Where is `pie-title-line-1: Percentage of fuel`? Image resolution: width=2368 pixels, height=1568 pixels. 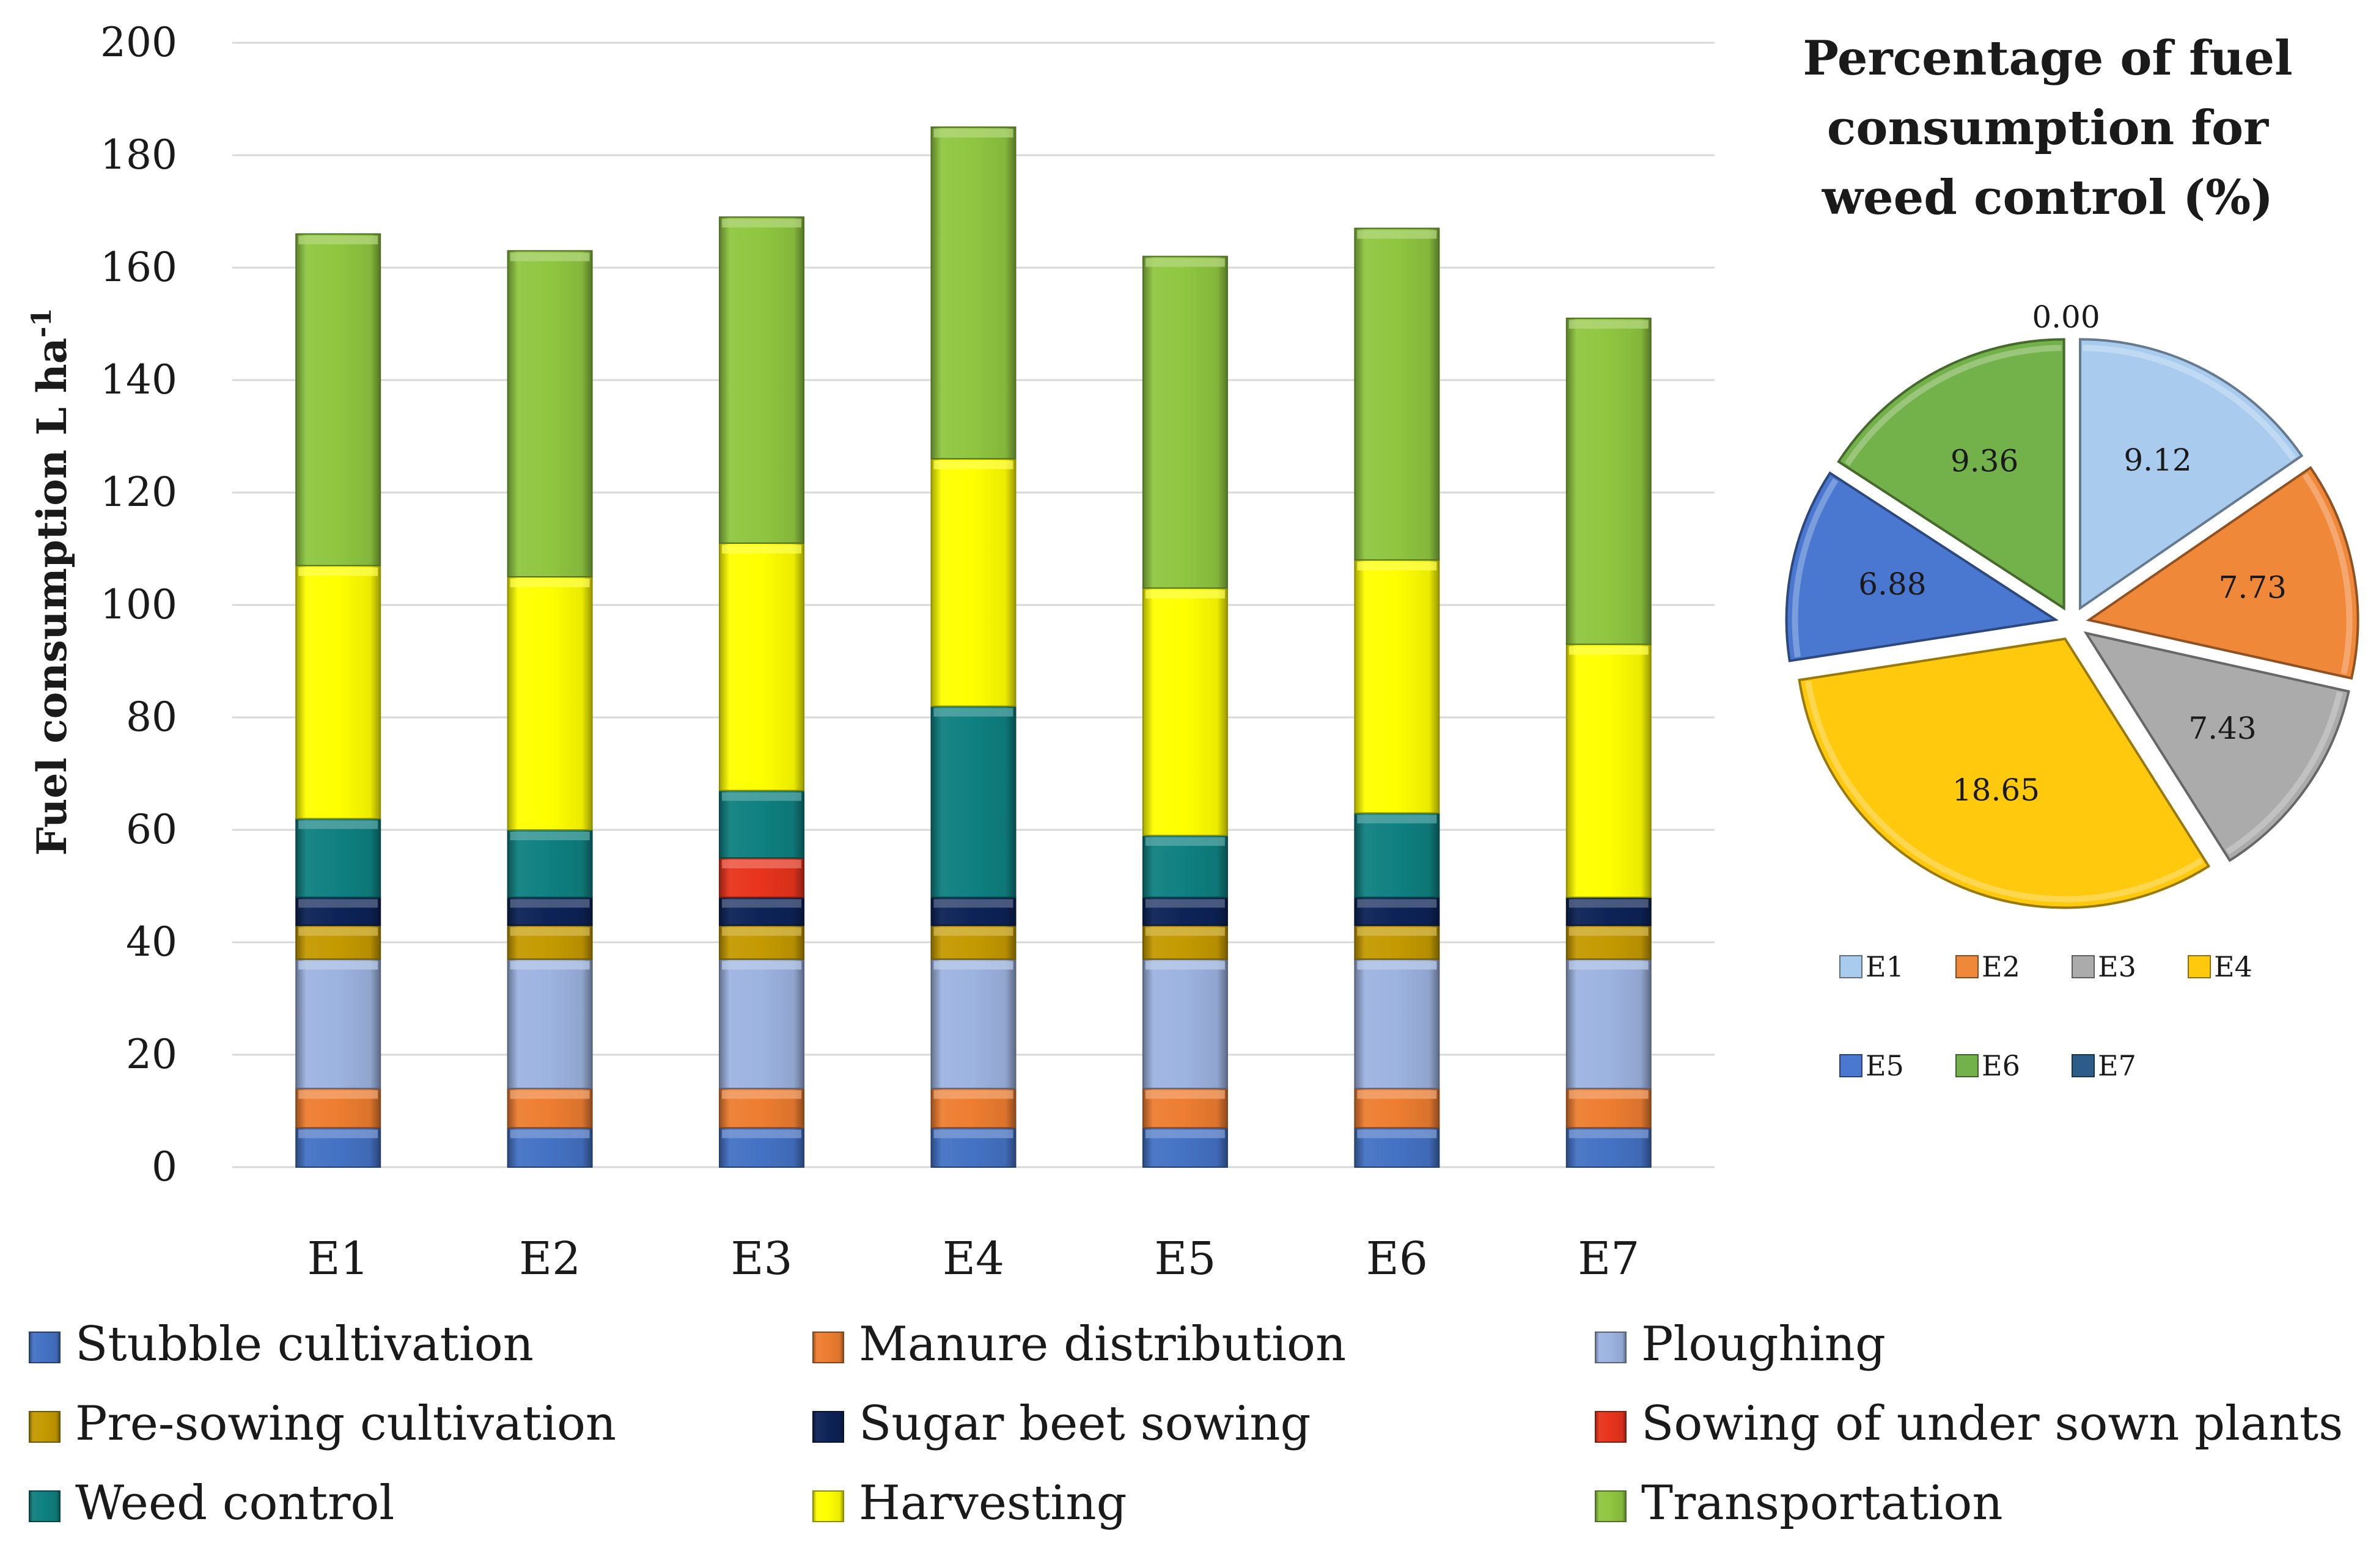 pie-title-line-1: Percentage of fuel is located at coordinates (2047, 58).